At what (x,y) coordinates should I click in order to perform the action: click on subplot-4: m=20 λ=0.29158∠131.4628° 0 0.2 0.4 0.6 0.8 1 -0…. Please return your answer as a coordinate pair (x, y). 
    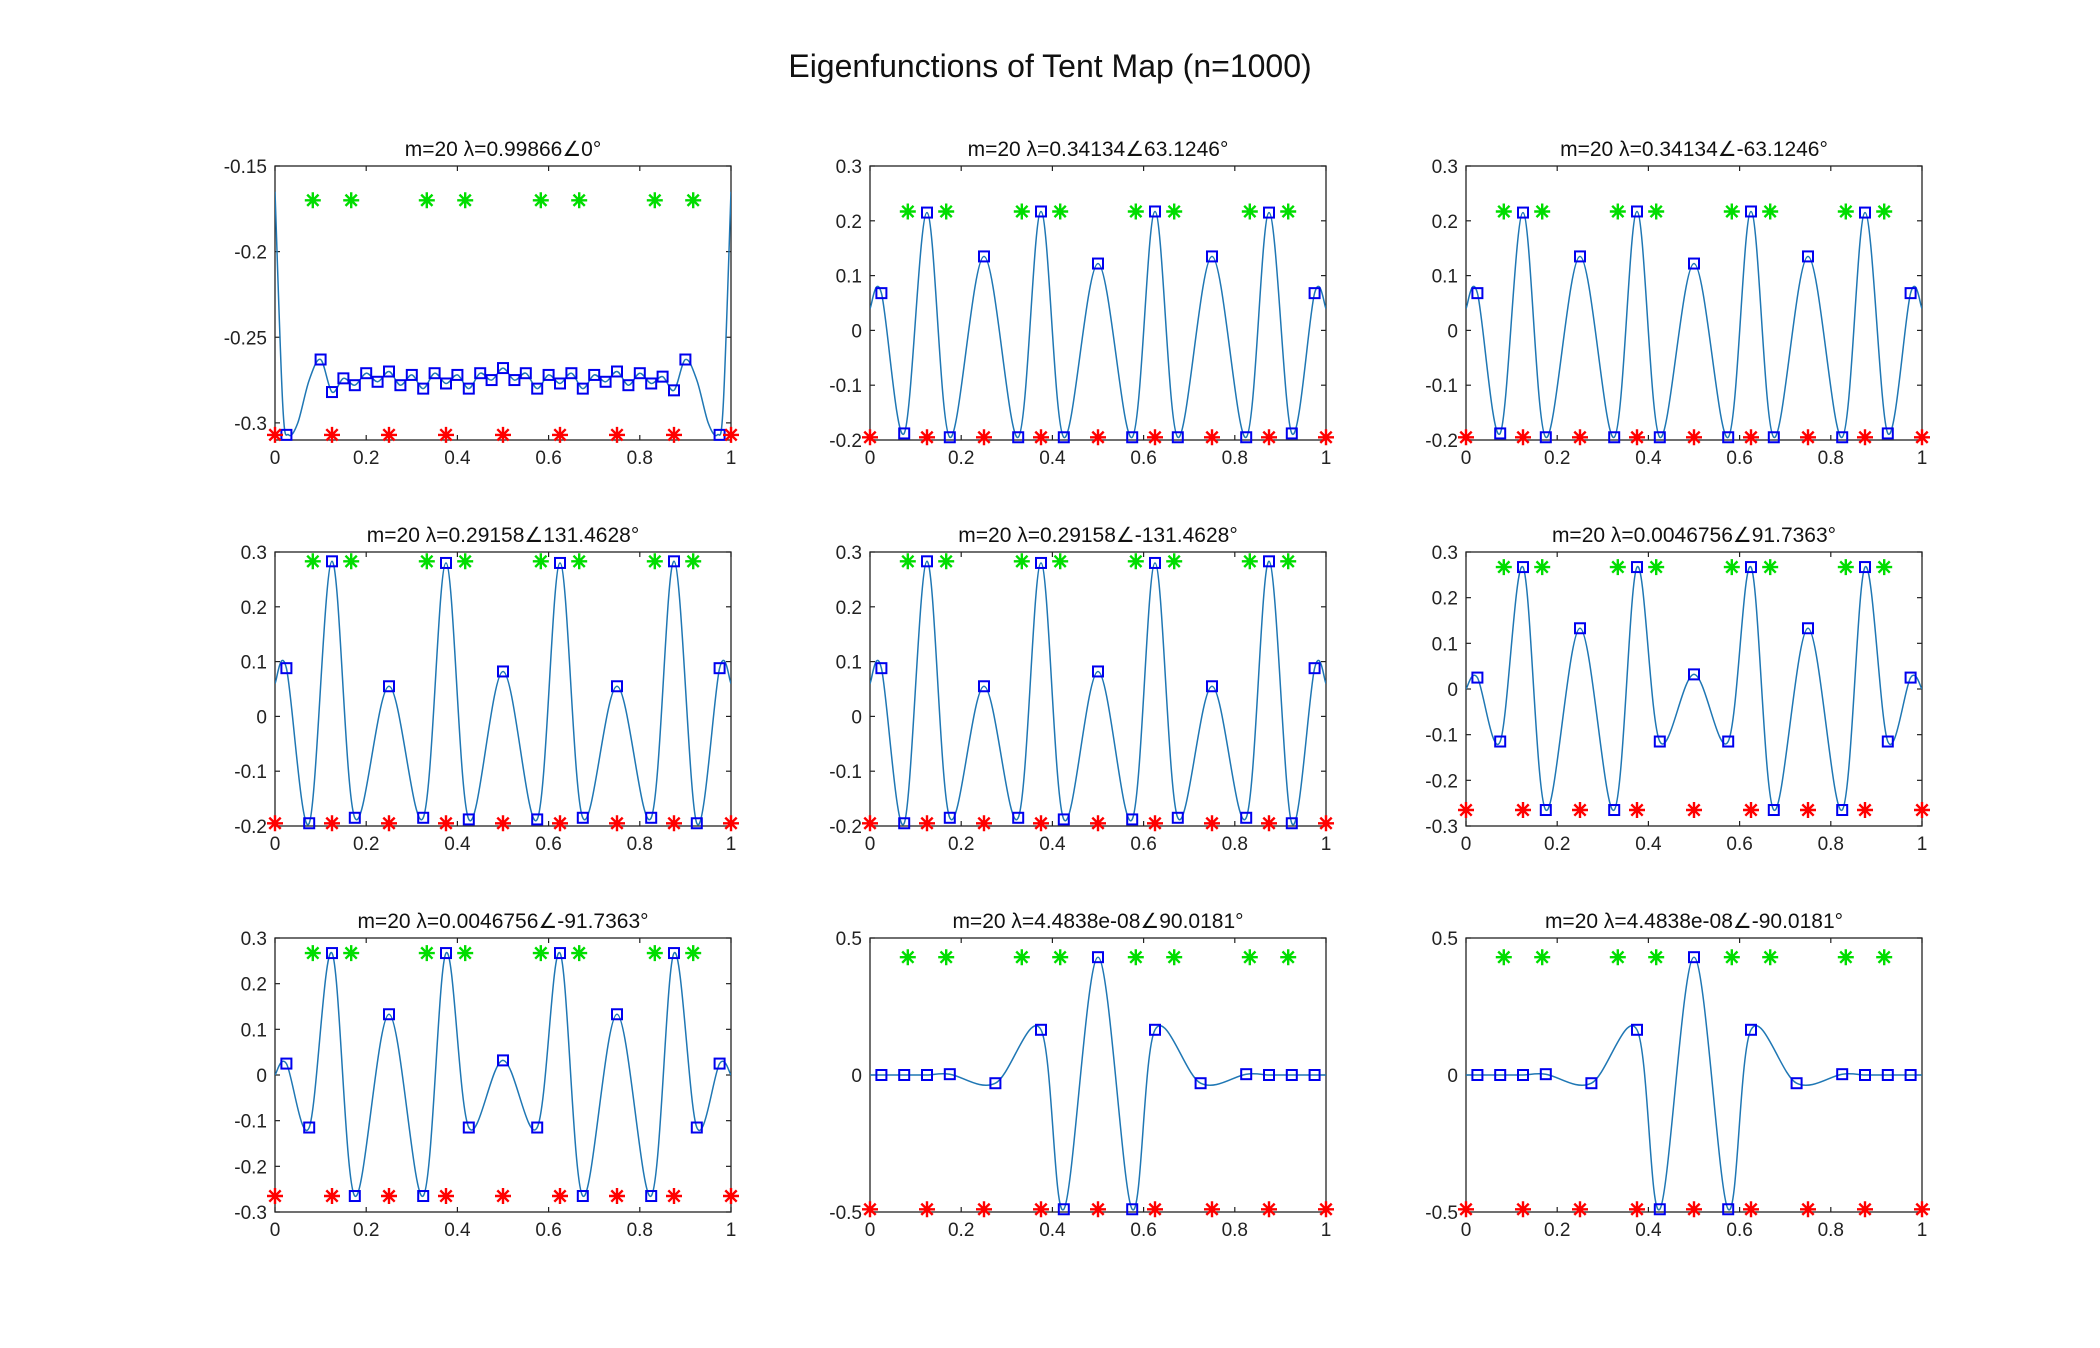
    Looking at the image, I should click on (486, 689).